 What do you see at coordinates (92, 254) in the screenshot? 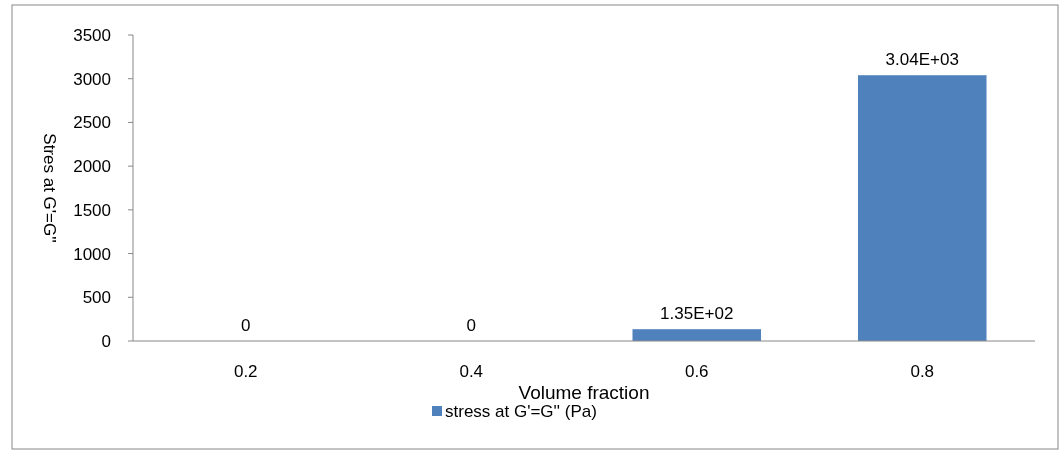
I see `y-tick-label: 1000` at bounding box center [92, 254].